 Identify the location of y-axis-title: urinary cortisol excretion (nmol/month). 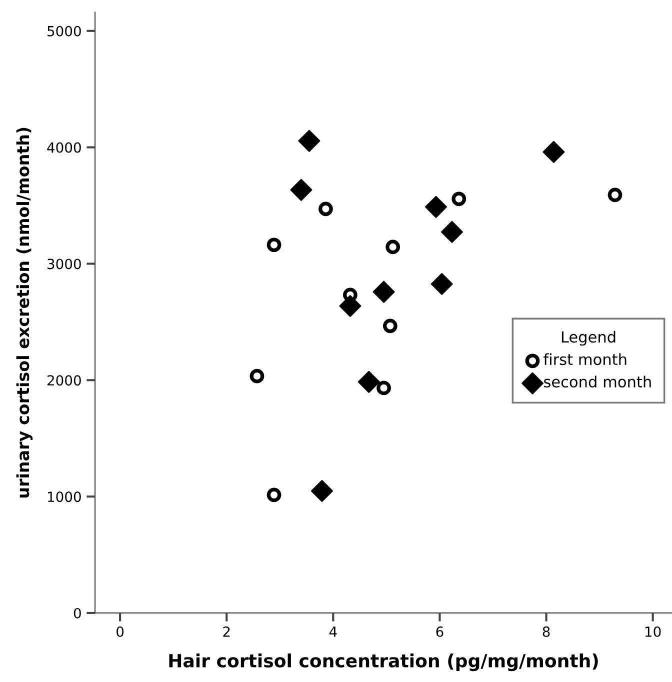
(24, 313).